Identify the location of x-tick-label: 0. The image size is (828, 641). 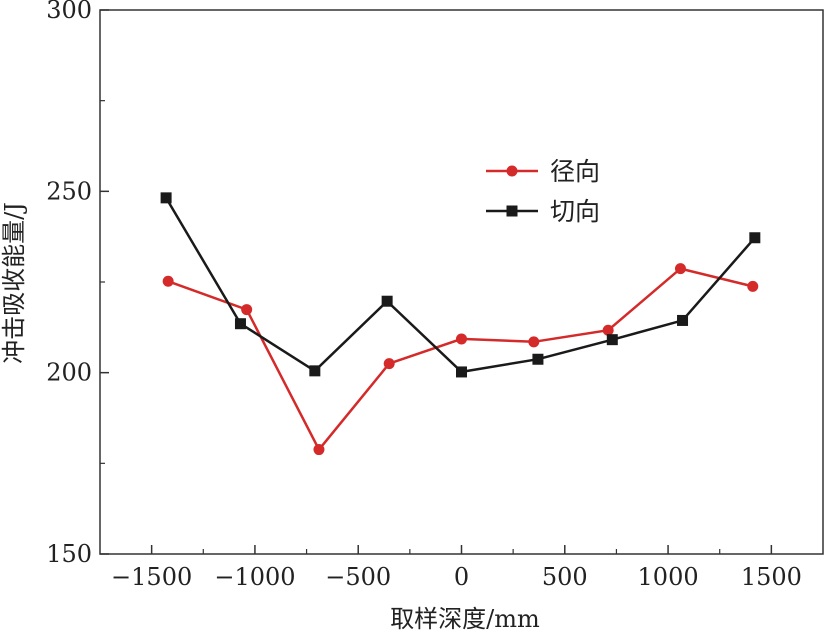
(461, 577).